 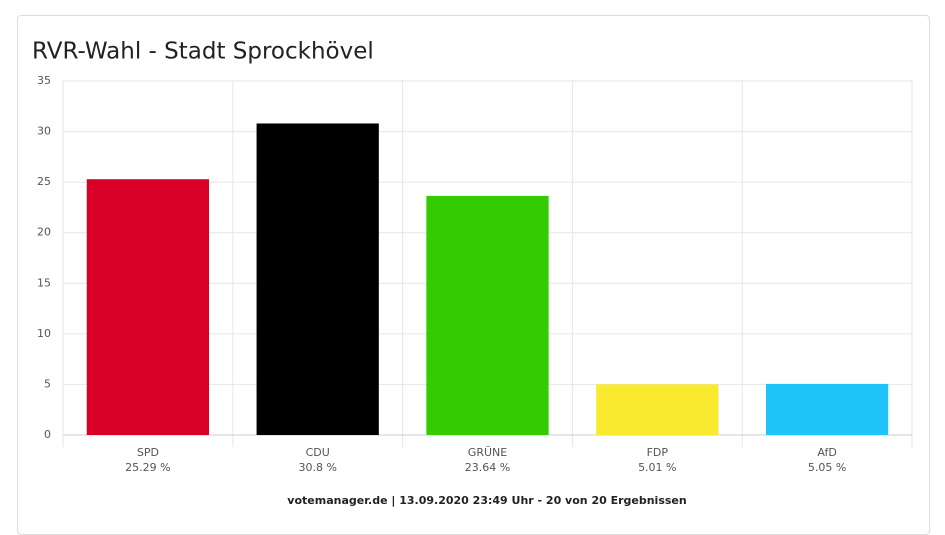 I want to click on value-label: 5.01 %, so click(x=657, y=467).